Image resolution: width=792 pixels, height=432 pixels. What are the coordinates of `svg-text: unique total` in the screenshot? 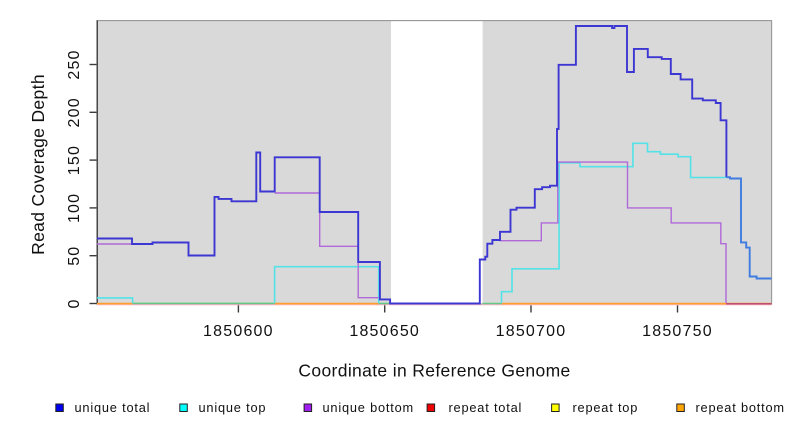 It's located at (113, 407).